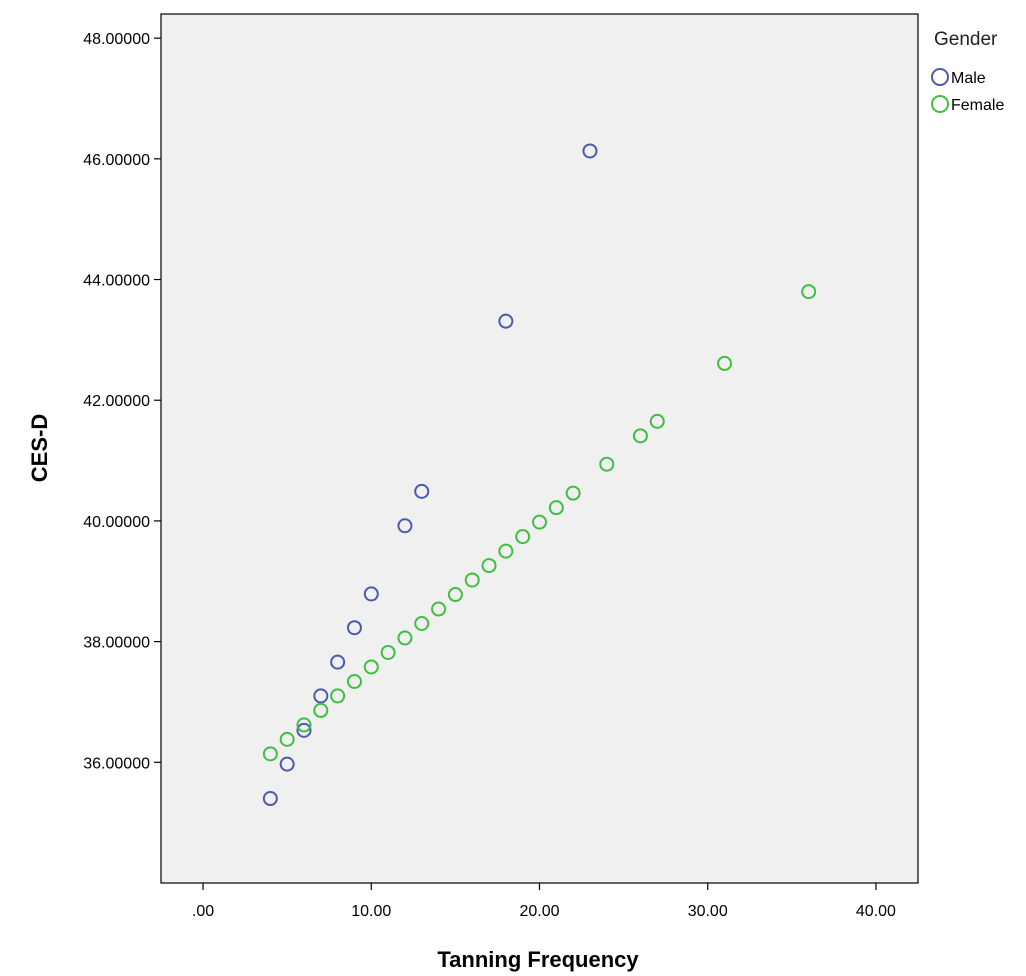  Describe the element at coordinates (116, 763) in the screenshot. I see `y-tick-label: 36.00000` at that location.